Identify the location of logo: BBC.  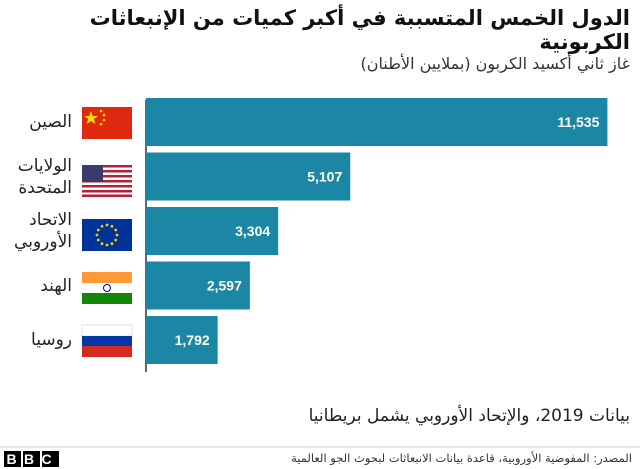
(33, 459).